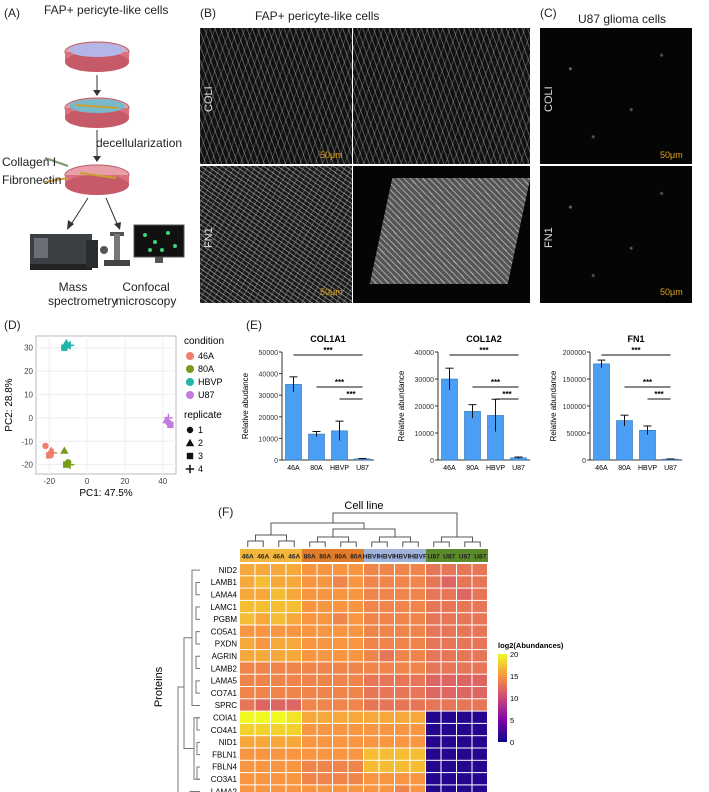 The width and height of the screenshot is (709, 792). I want to click on data-point, so click(49, 455).